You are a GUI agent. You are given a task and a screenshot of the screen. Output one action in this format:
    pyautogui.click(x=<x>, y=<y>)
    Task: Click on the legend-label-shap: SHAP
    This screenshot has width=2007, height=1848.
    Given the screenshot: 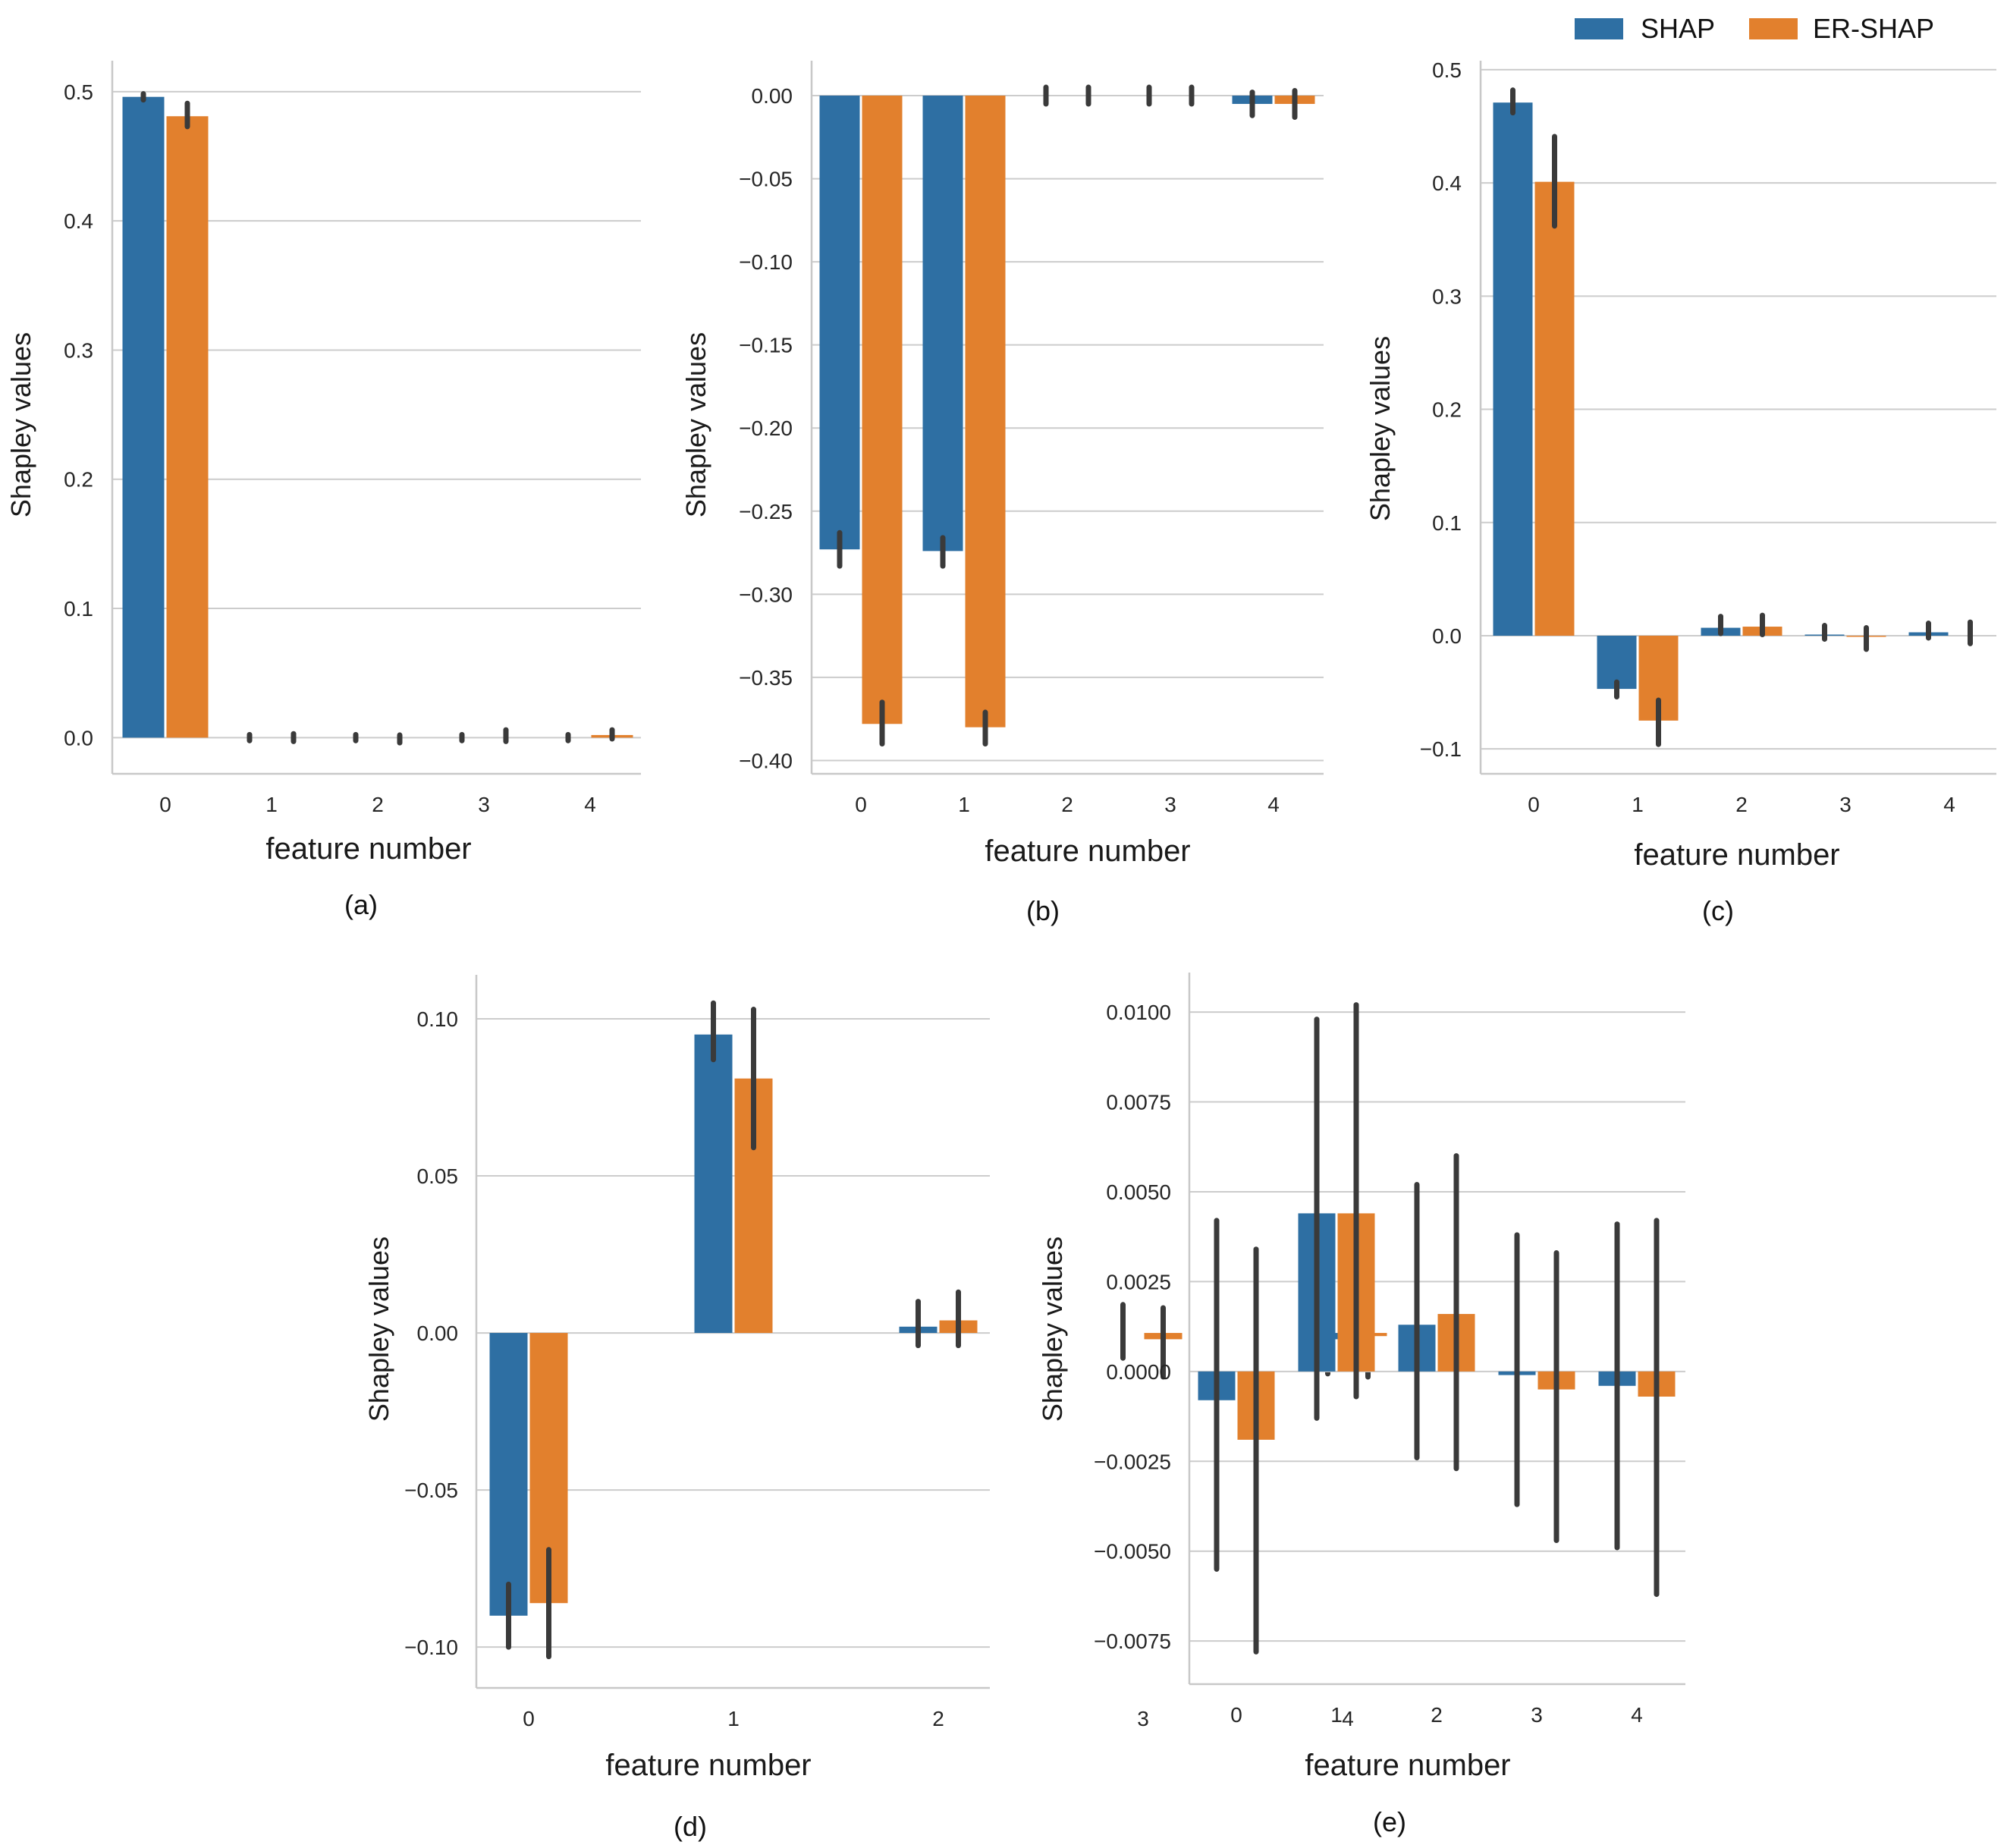 What is the action you would take?
    pyautogui.click(x=1678, y=28)
    